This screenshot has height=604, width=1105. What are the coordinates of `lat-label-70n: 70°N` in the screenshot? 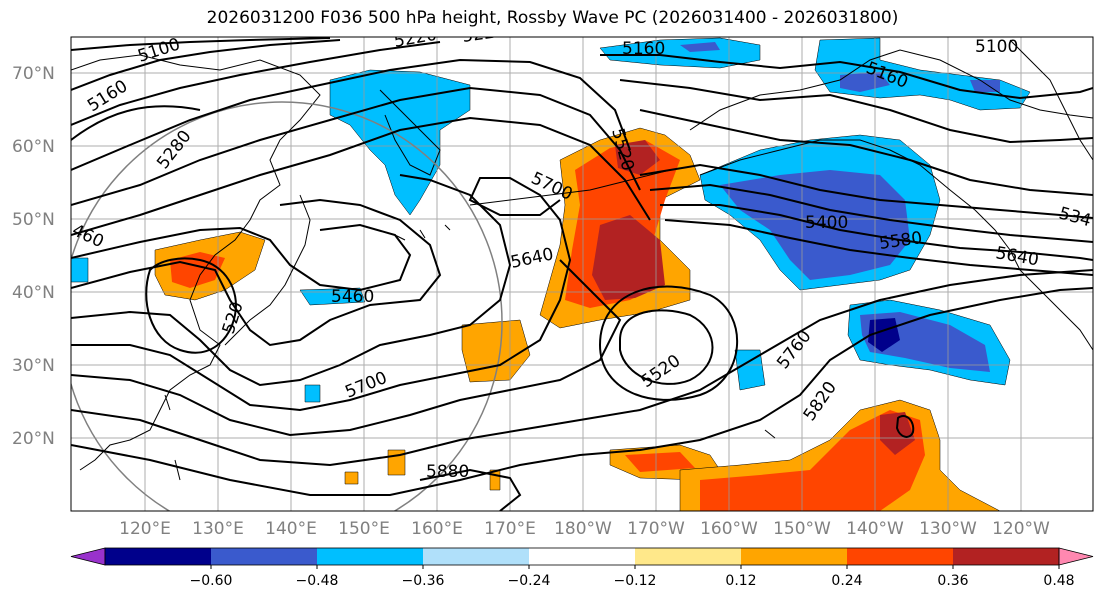 It's located at (33, 74).